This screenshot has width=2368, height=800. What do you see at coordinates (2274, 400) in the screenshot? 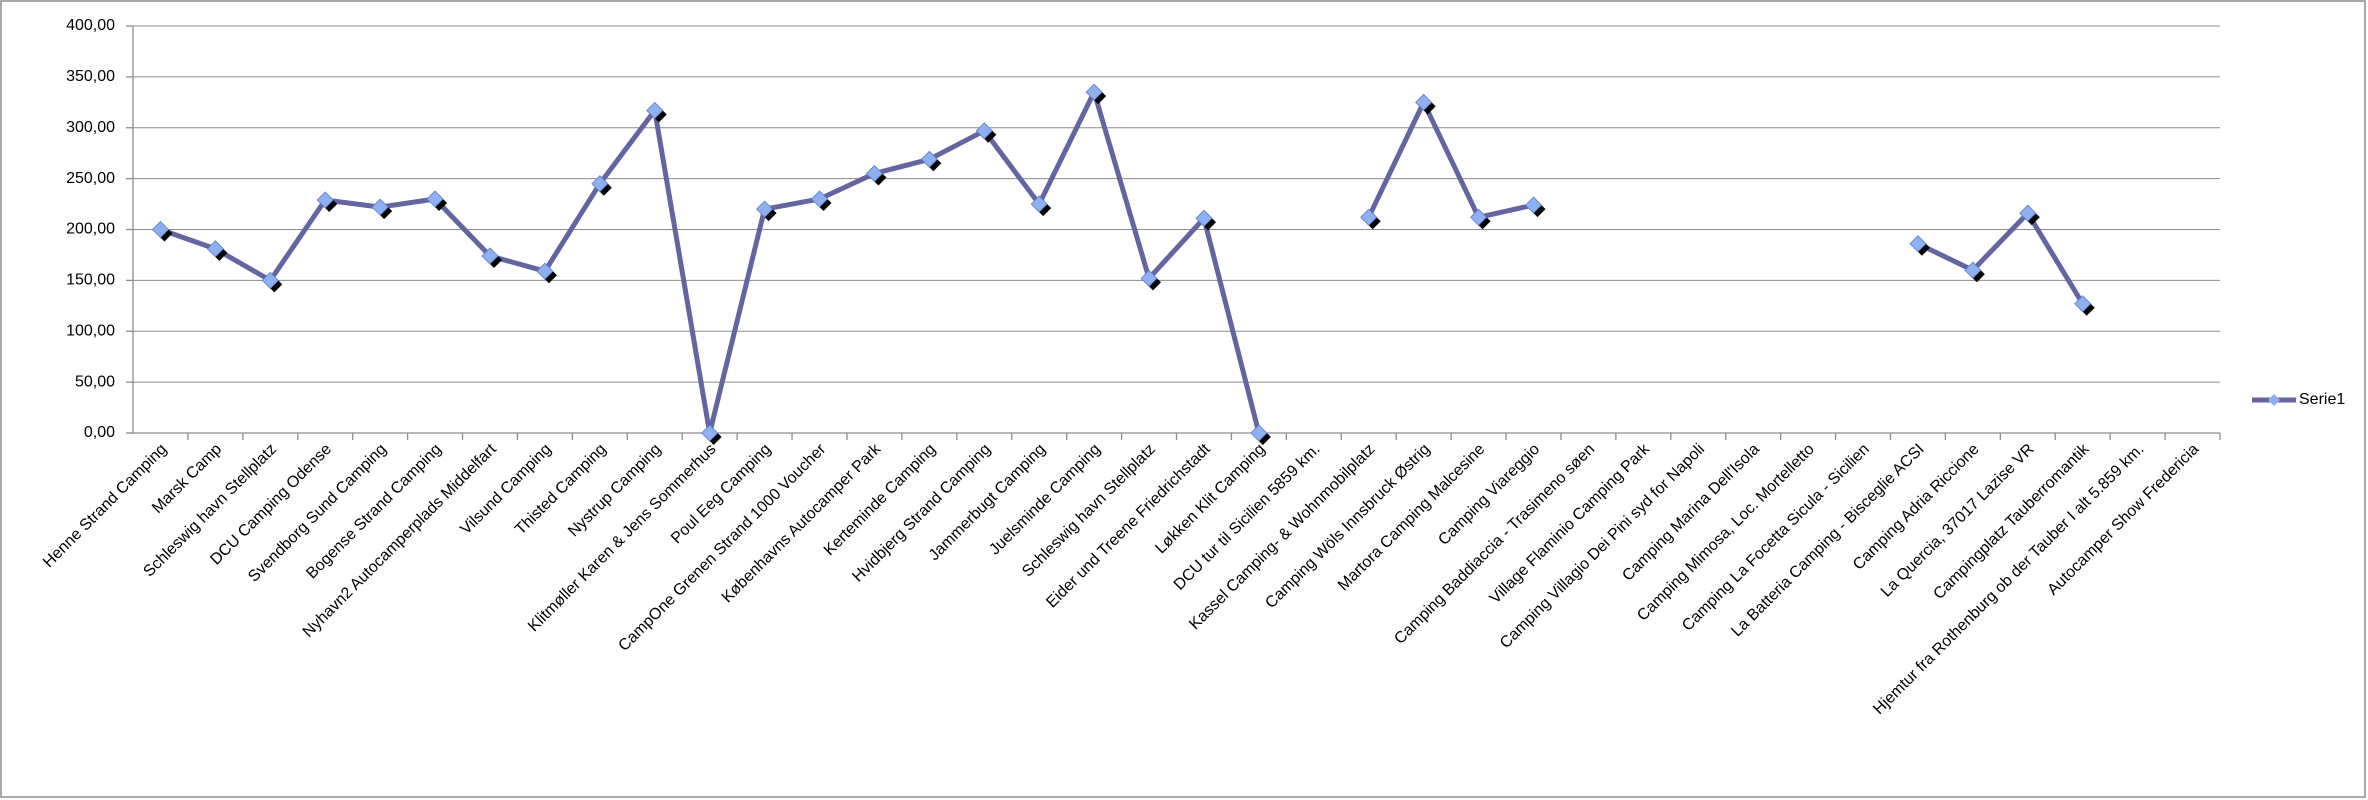
I see `legend-marker` at bounding box center [2274, 400].